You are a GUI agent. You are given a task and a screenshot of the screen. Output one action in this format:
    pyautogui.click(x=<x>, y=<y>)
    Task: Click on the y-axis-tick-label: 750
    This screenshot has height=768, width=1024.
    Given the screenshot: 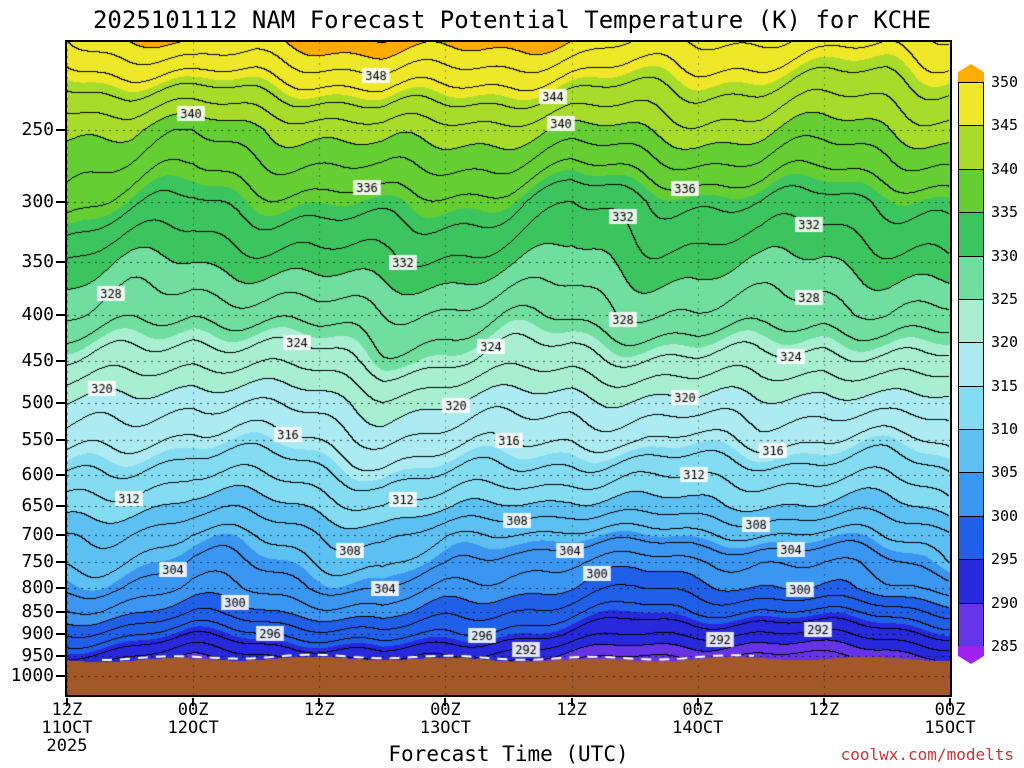 What is the action you would take?
    pyautogui.click(x=37, y=562)
    